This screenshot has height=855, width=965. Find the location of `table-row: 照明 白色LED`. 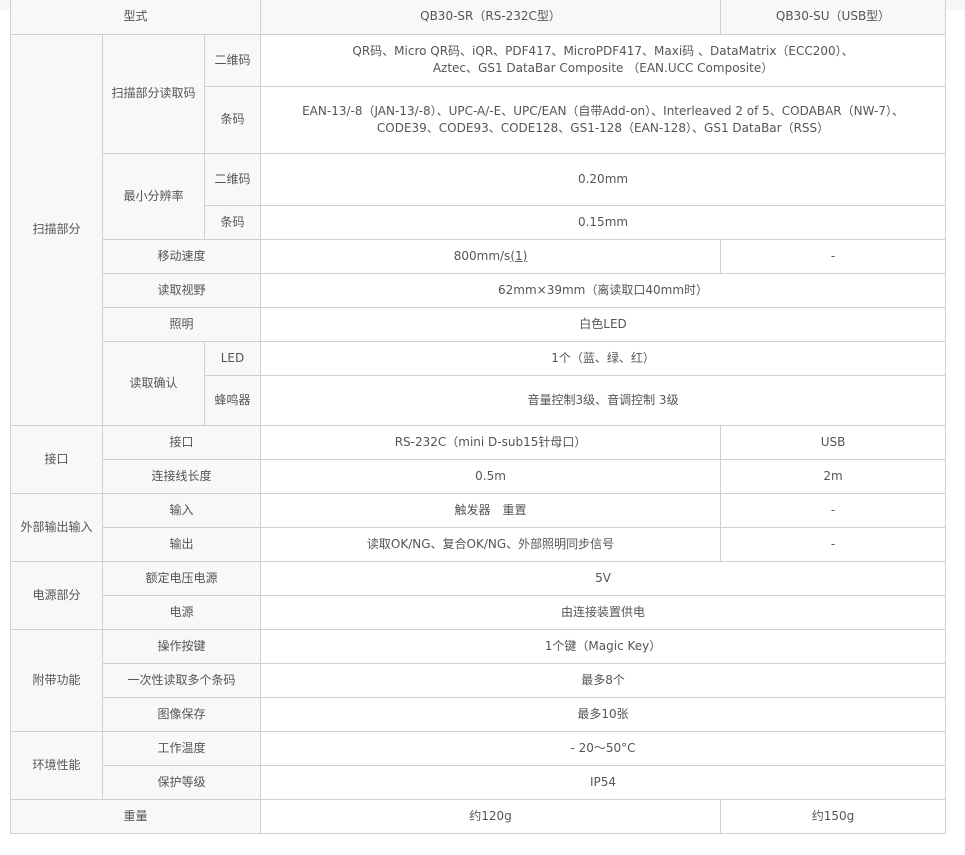

table-row: 照明 白色LED is located at coordinates (479, 324).